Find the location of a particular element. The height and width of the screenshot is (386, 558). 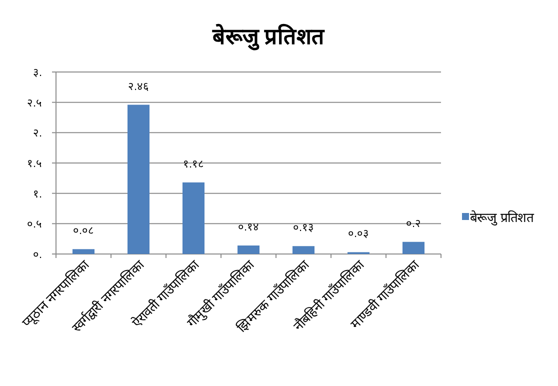

data-label: २.४६ is located at coordinates (139, 86).